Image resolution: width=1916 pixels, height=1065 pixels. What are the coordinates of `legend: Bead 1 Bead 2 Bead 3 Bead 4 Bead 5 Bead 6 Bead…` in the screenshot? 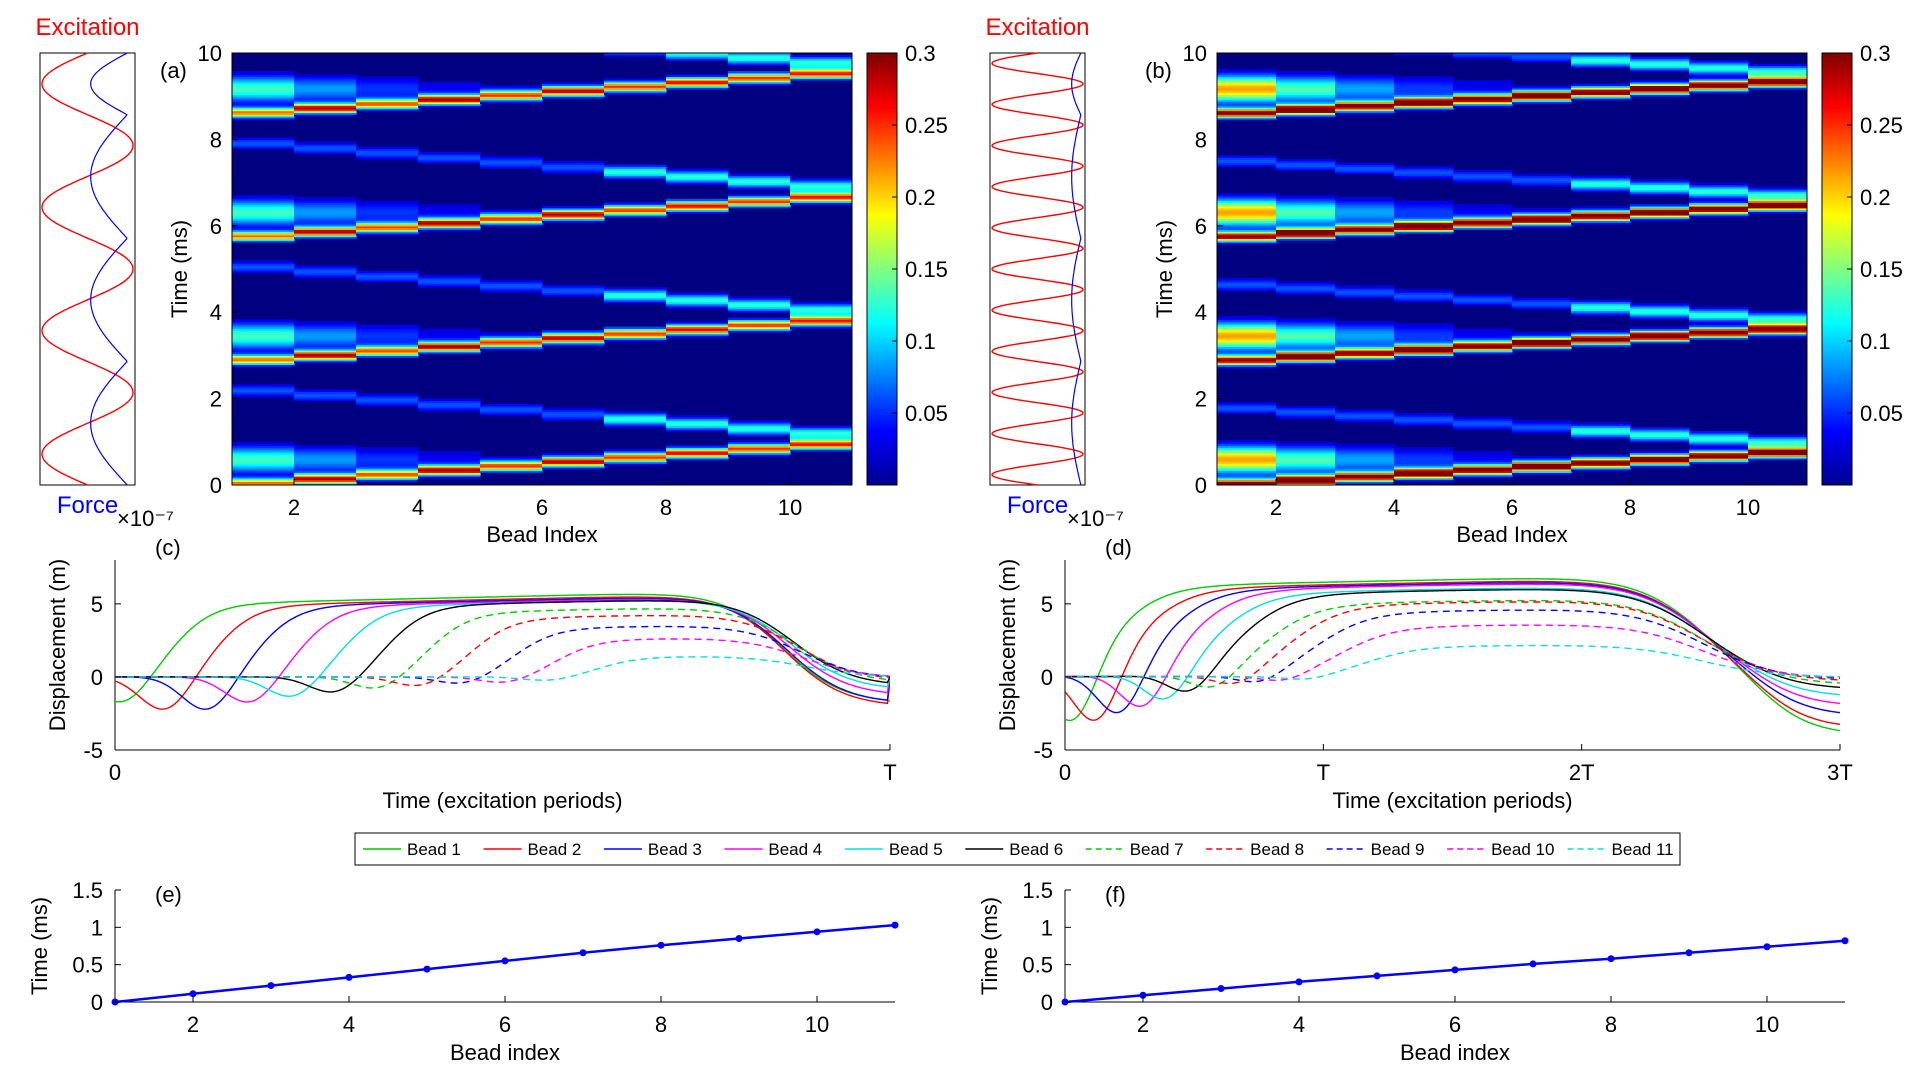 It's located at (1017, 849).